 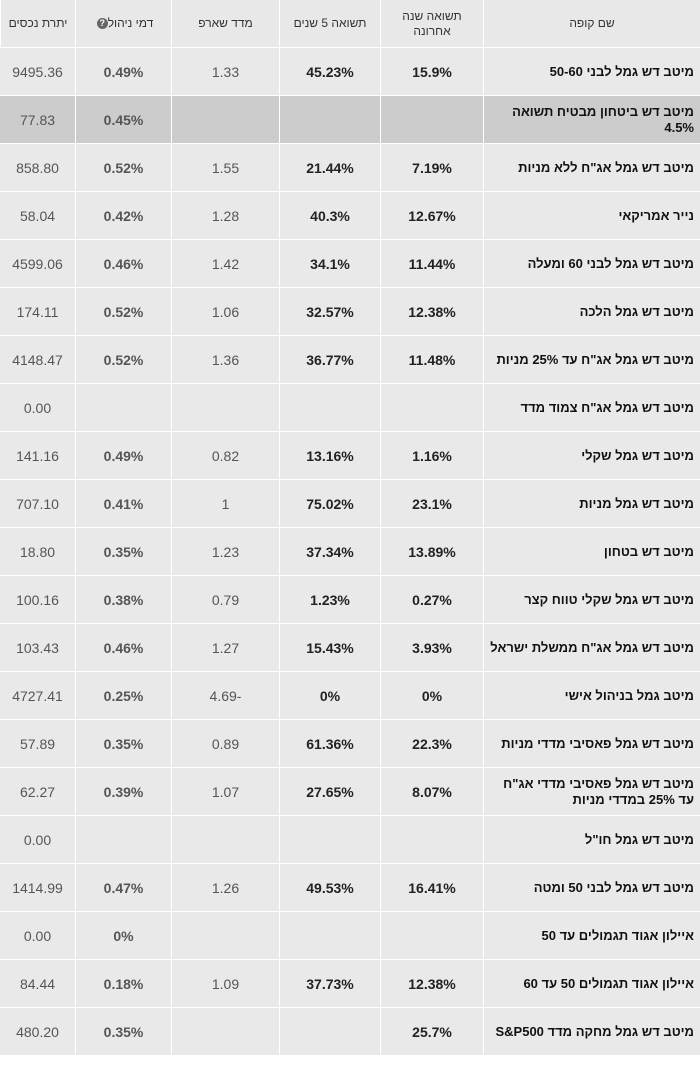 I want to click on fund-name-cell: מיטב דש ביטחון מבטיח תשואה 4.5%, so click(x=591, y=119).